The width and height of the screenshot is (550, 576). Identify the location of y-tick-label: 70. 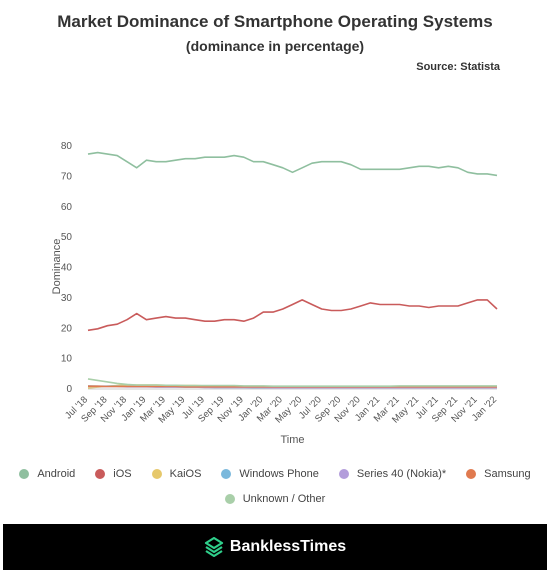
(67, 176).